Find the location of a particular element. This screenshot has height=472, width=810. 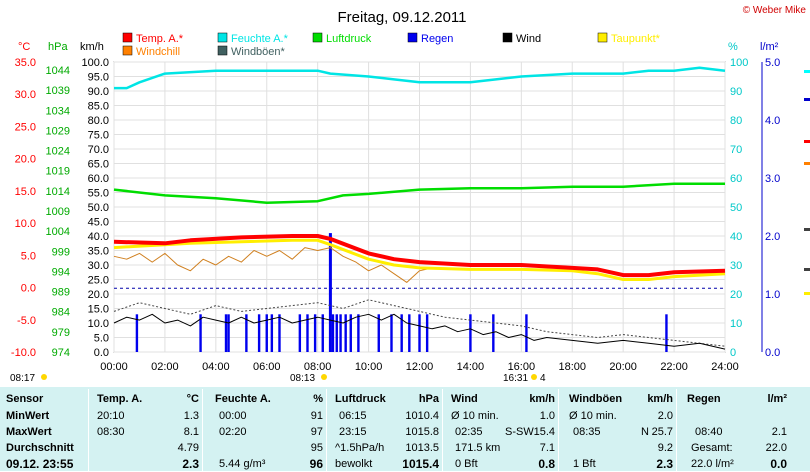

stats-wind-max-dir: S-SW is located at coordinates (519, 432).